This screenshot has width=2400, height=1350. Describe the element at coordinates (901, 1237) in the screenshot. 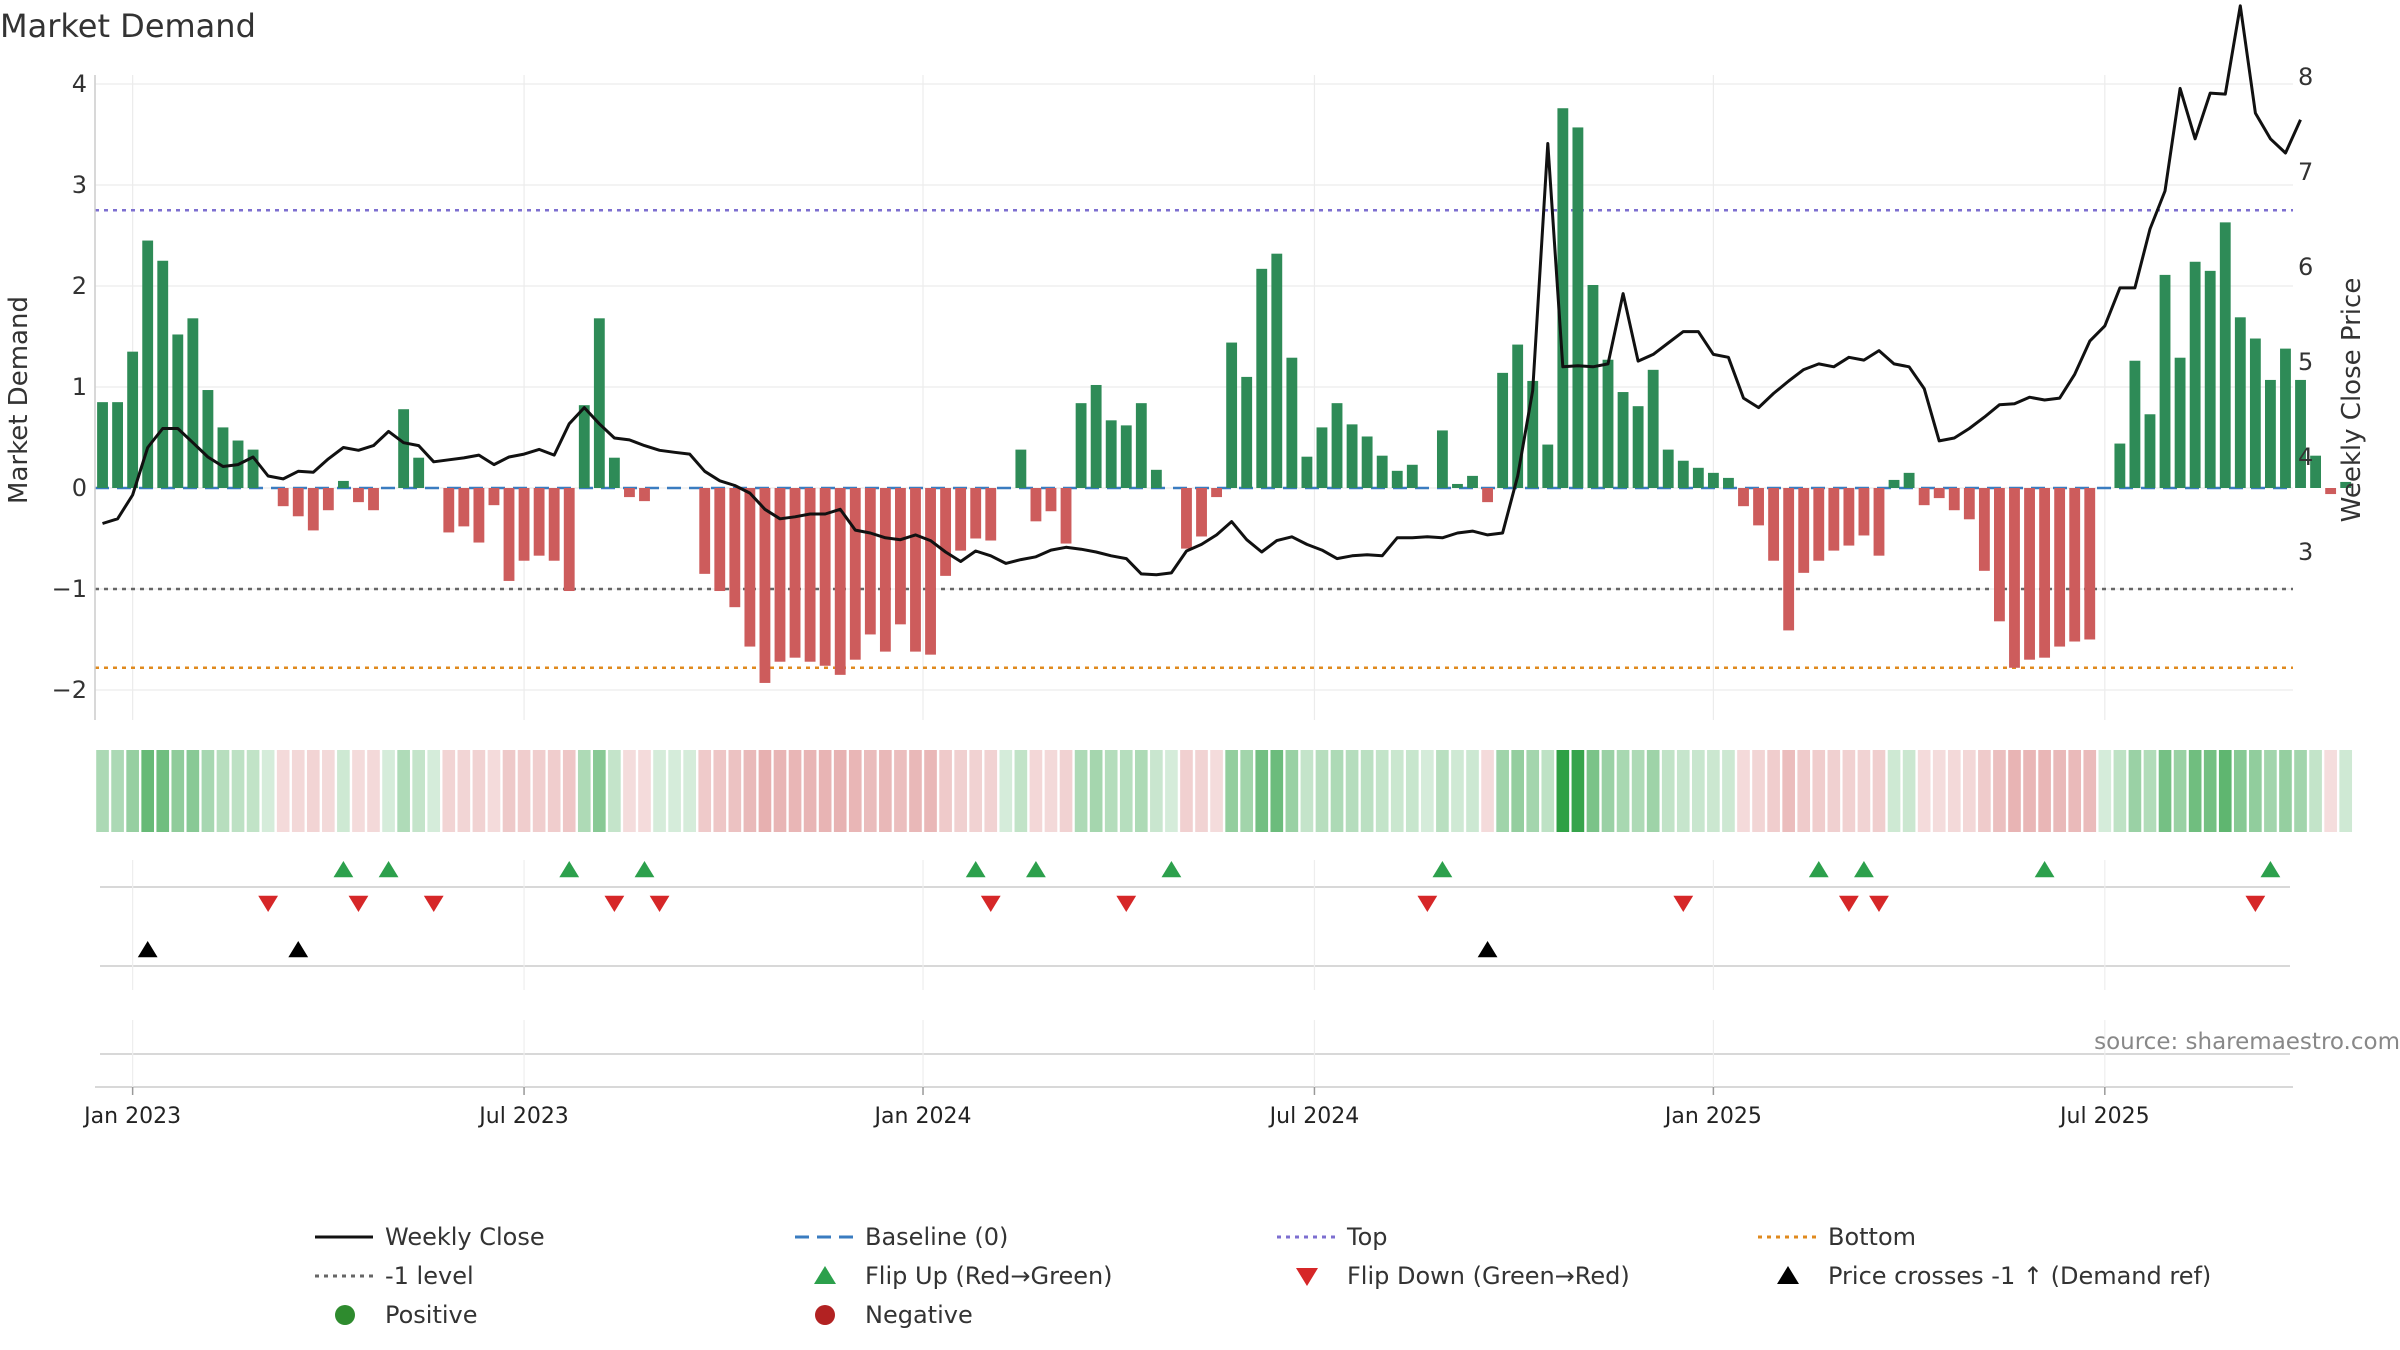

I see `legend-item: Baseline (0)` at that location.